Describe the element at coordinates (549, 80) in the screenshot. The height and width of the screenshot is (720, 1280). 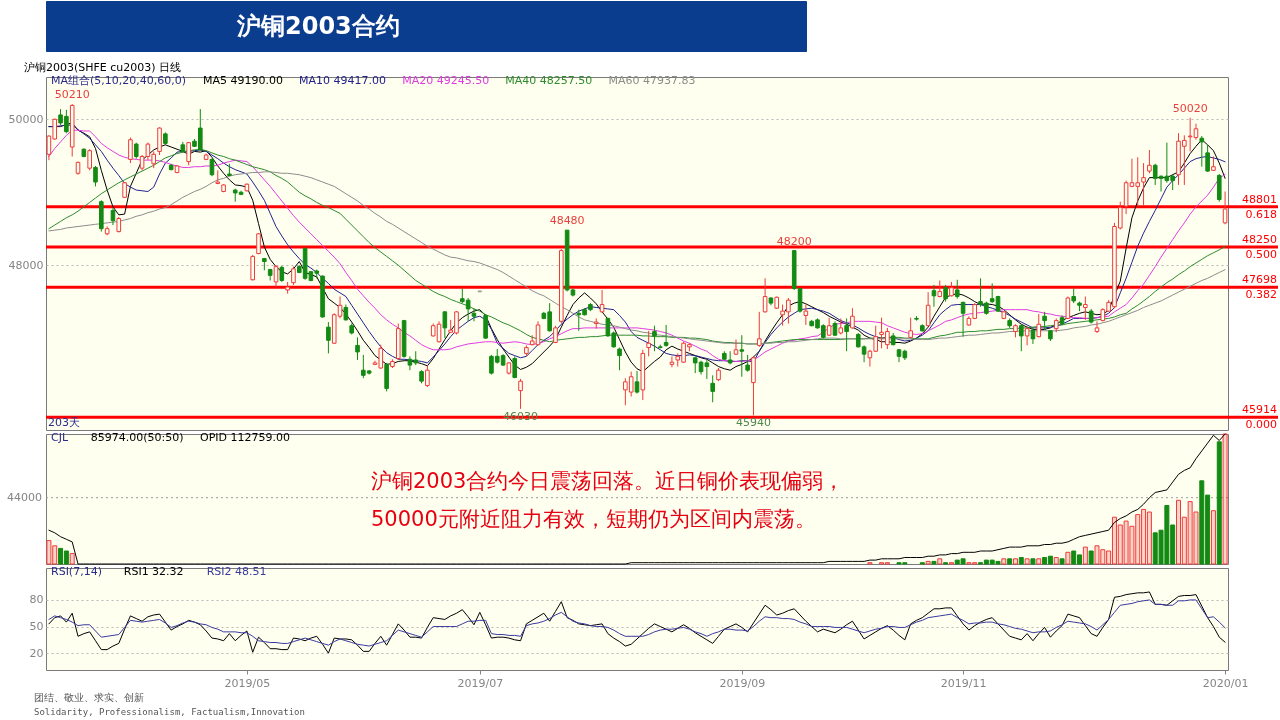
I see `text: MA40 48257.50` at that location.